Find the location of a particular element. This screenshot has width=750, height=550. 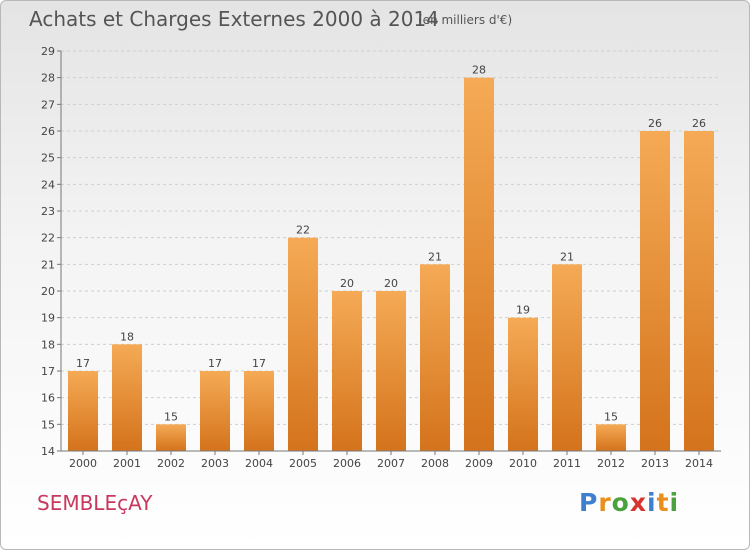

chart-subtitle: (en milliers d'€) is located at coordinates (465, 20).